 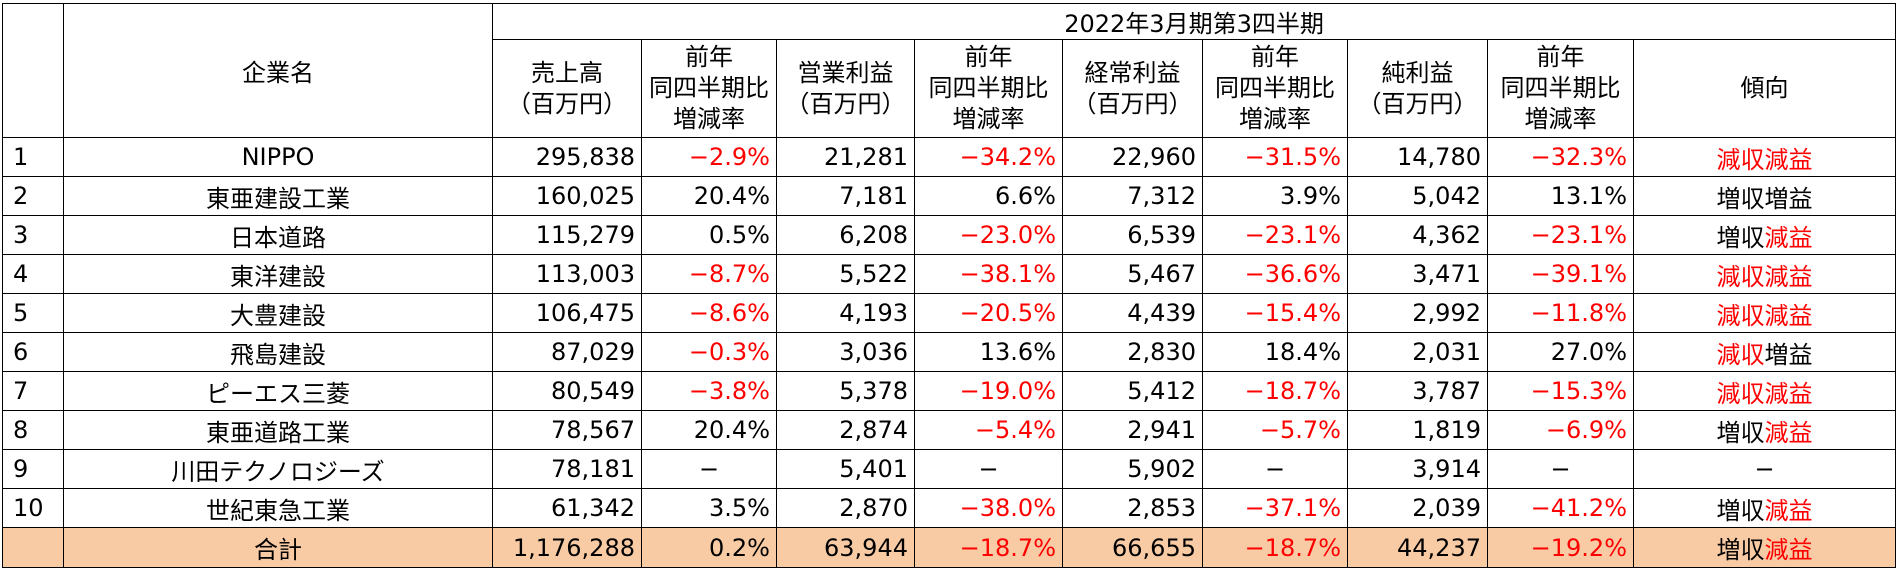 What do you see at coordinates (1764, 88) in the screenshot?
I see `header-line: 傾向` at bounding box center [1764, 88].